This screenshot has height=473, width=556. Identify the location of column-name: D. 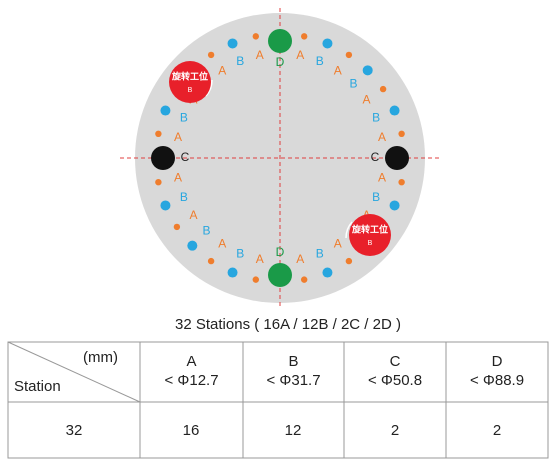
(497, 361).